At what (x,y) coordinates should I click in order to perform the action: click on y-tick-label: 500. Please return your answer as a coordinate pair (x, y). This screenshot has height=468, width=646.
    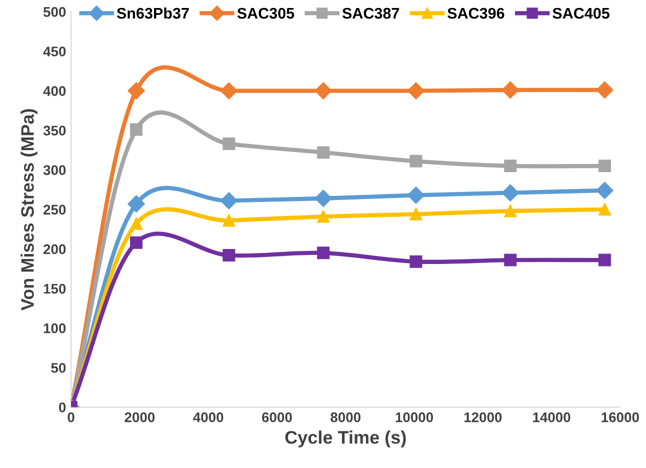
    Looking at the image, I should click on (54, 12).